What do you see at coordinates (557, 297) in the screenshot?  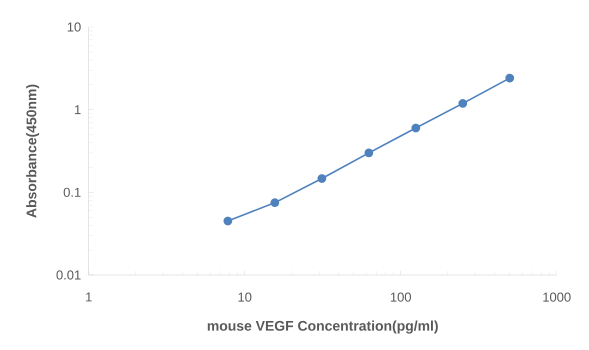 I see `x-tick-label: 1000` at bounding box center [557, 297].